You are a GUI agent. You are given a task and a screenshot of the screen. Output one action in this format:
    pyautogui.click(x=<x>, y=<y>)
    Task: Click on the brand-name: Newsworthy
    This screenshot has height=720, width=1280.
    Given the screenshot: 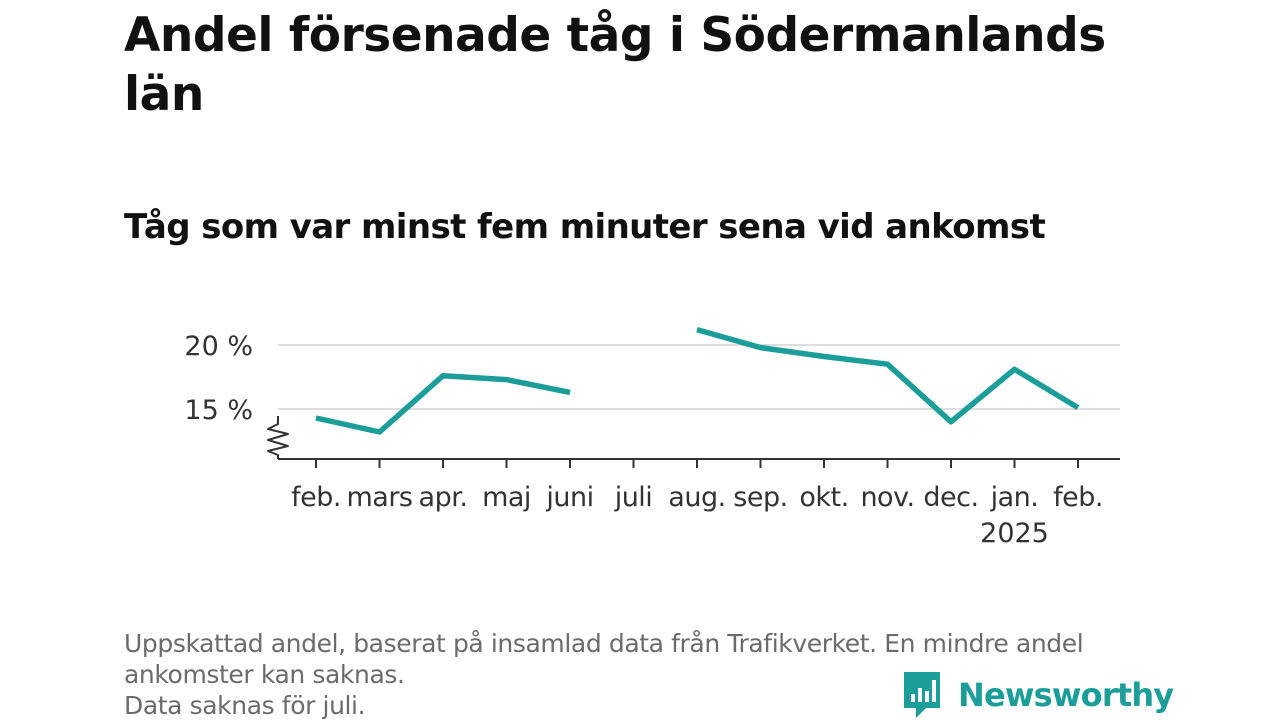 What is the action you would take?
    pyautogui.click(x=1066, y=695)
    